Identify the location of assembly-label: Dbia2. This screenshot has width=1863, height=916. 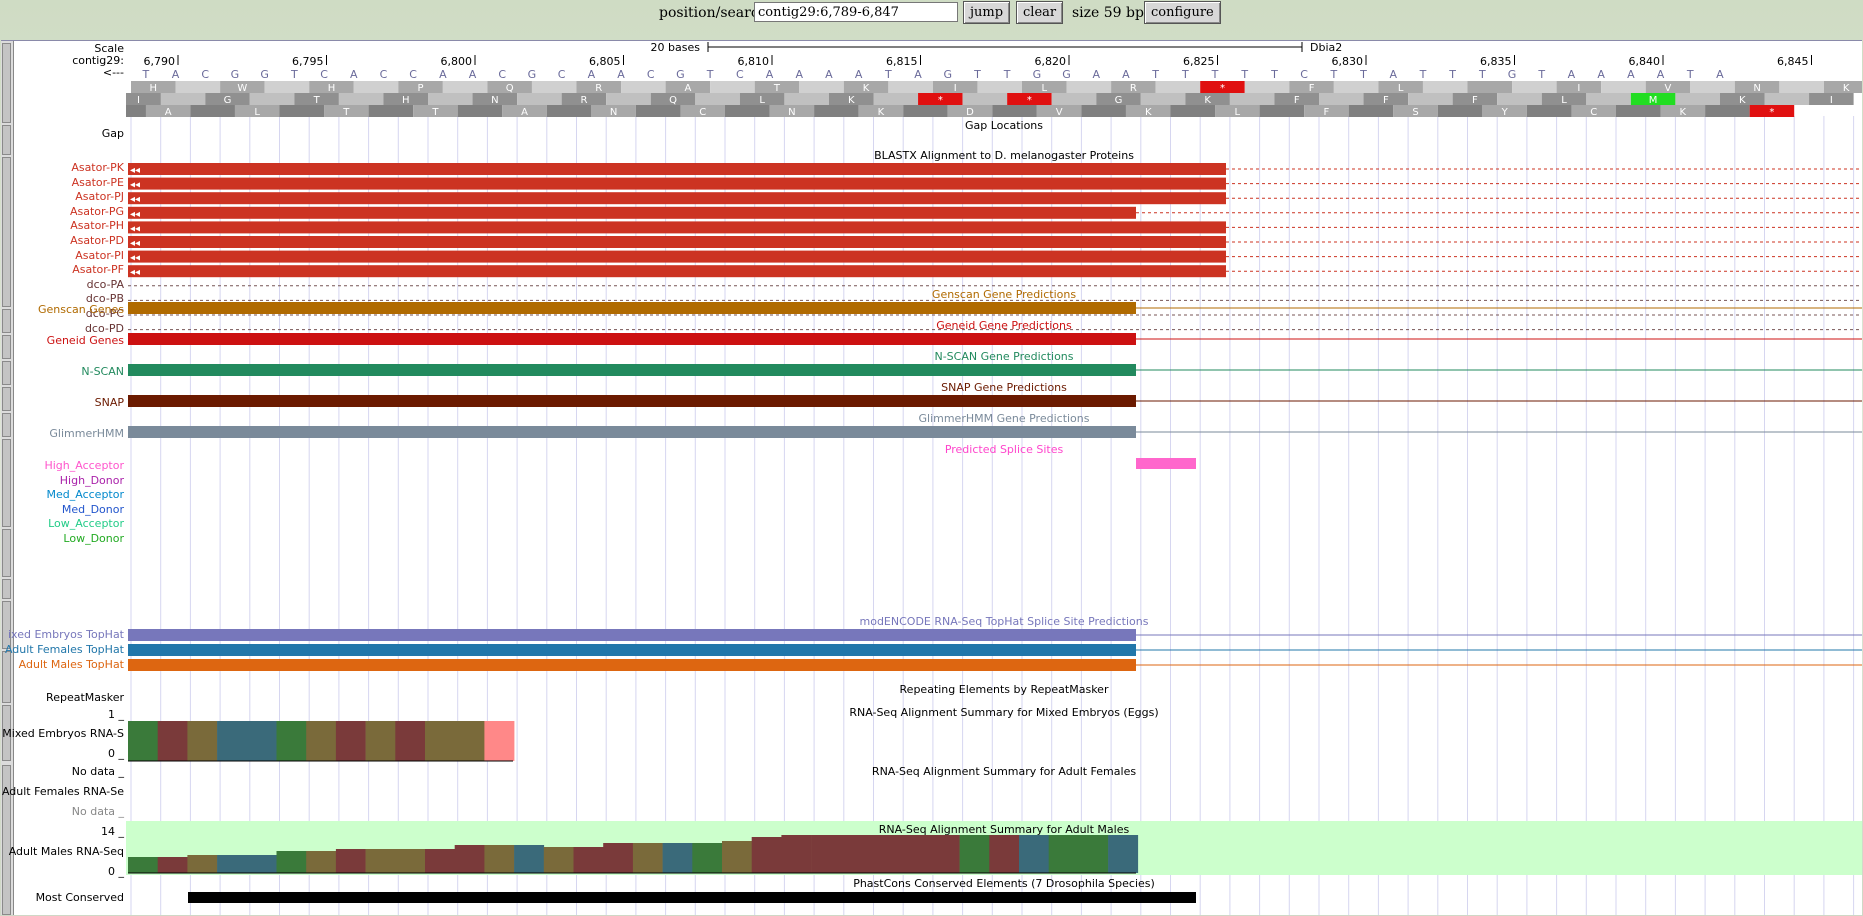
(1326, 47).